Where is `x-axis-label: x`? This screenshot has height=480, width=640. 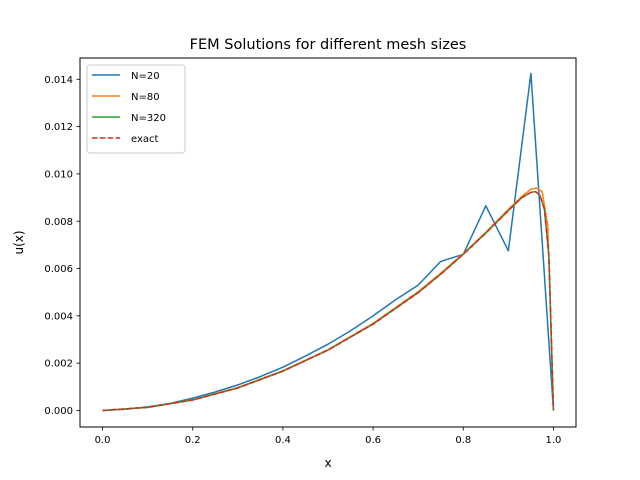 x-axis-label: x is located at coordinates (327, 463).